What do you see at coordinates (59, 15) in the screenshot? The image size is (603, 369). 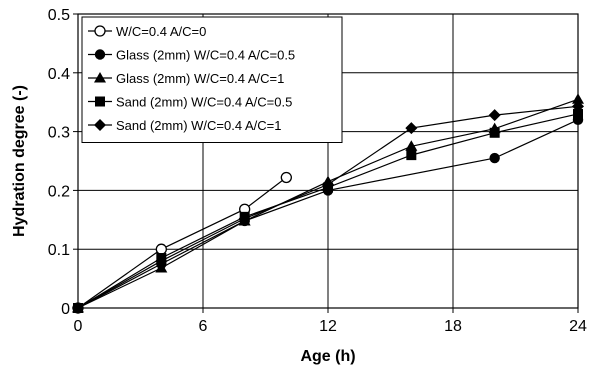 I see `y-tick-label: 0.5` at bounding box center [59, 15].